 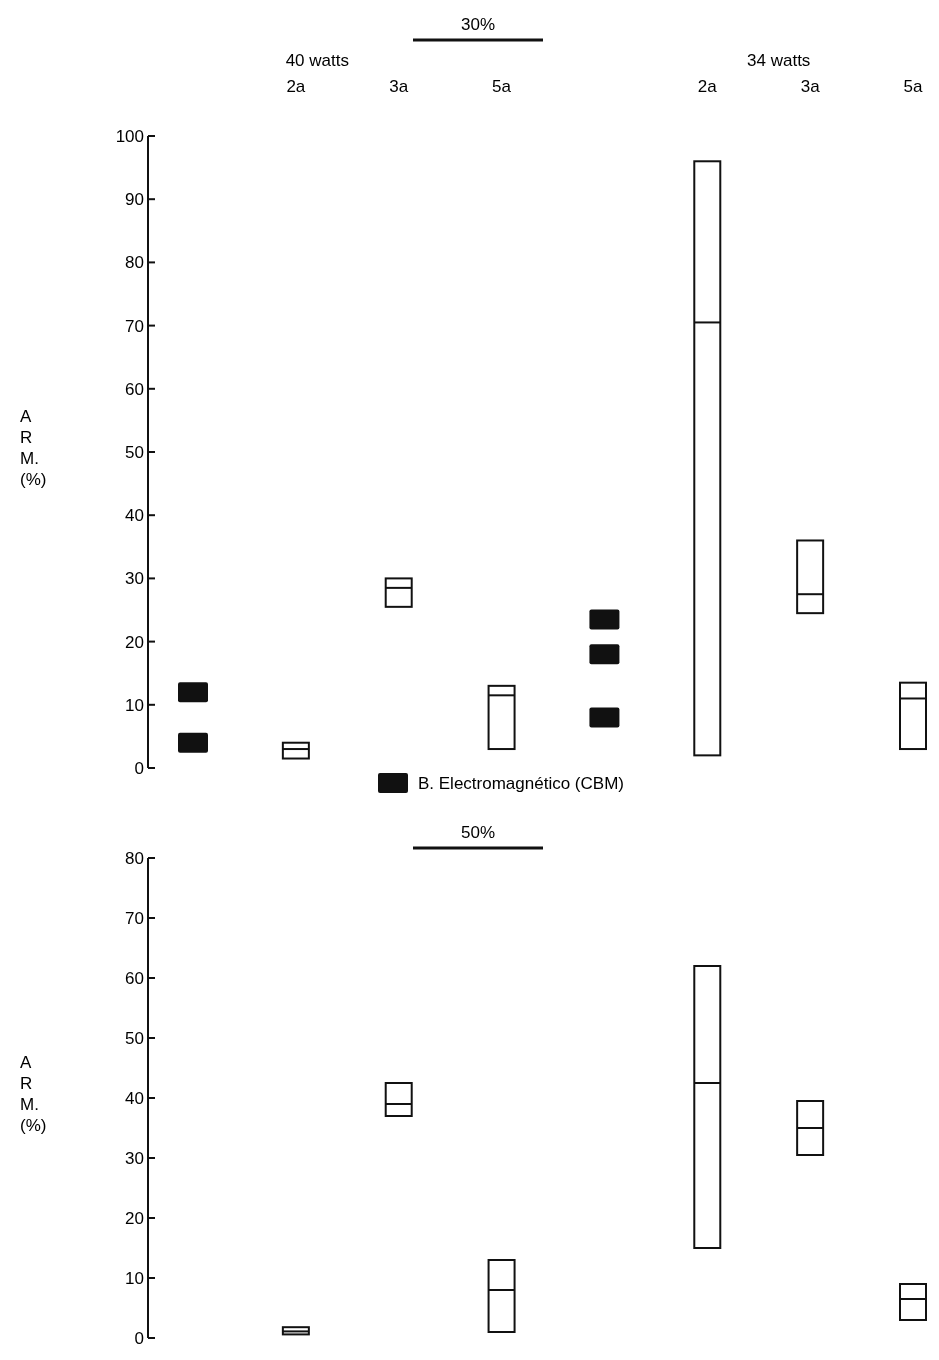 I want to click on y-tick-label: 90, so click(x=134, y=200).